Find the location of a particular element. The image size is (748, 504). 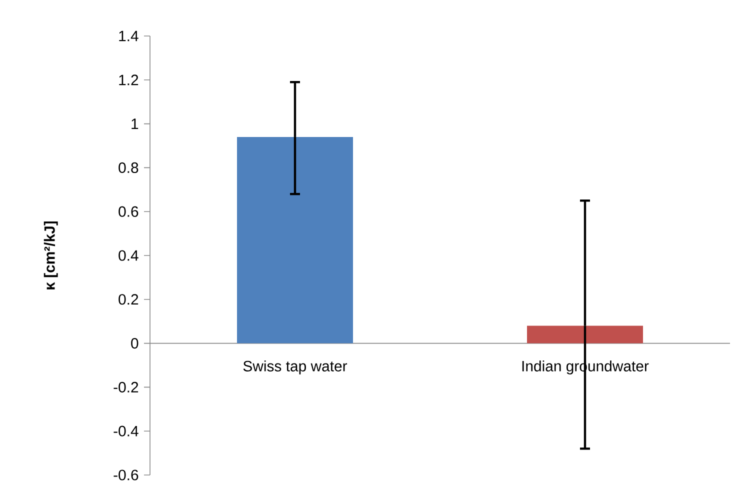

y-tick-label: 1.2 is located at coordinates (128, 80).